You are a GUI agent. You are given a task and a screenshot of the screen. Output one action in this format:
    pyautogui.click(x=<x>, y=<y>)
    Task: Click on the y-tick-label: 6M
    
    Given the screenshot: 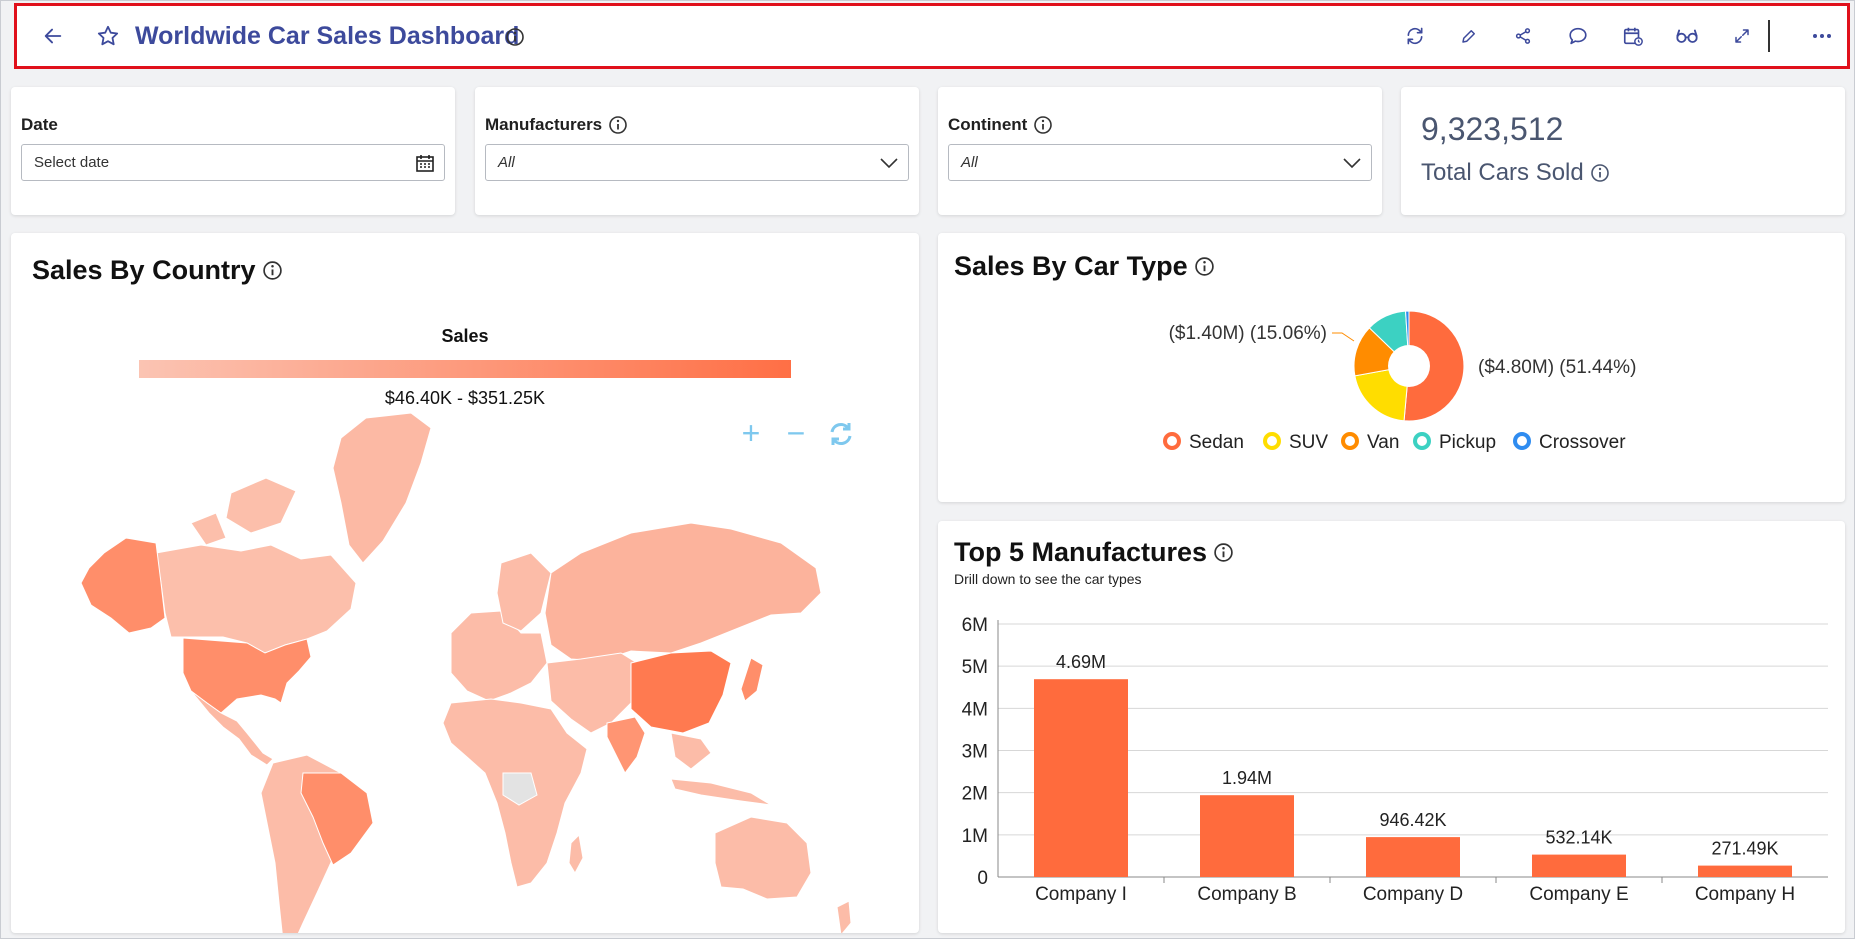 What is the action you would take?
    pyautogui.click(x=975, y=625)
    